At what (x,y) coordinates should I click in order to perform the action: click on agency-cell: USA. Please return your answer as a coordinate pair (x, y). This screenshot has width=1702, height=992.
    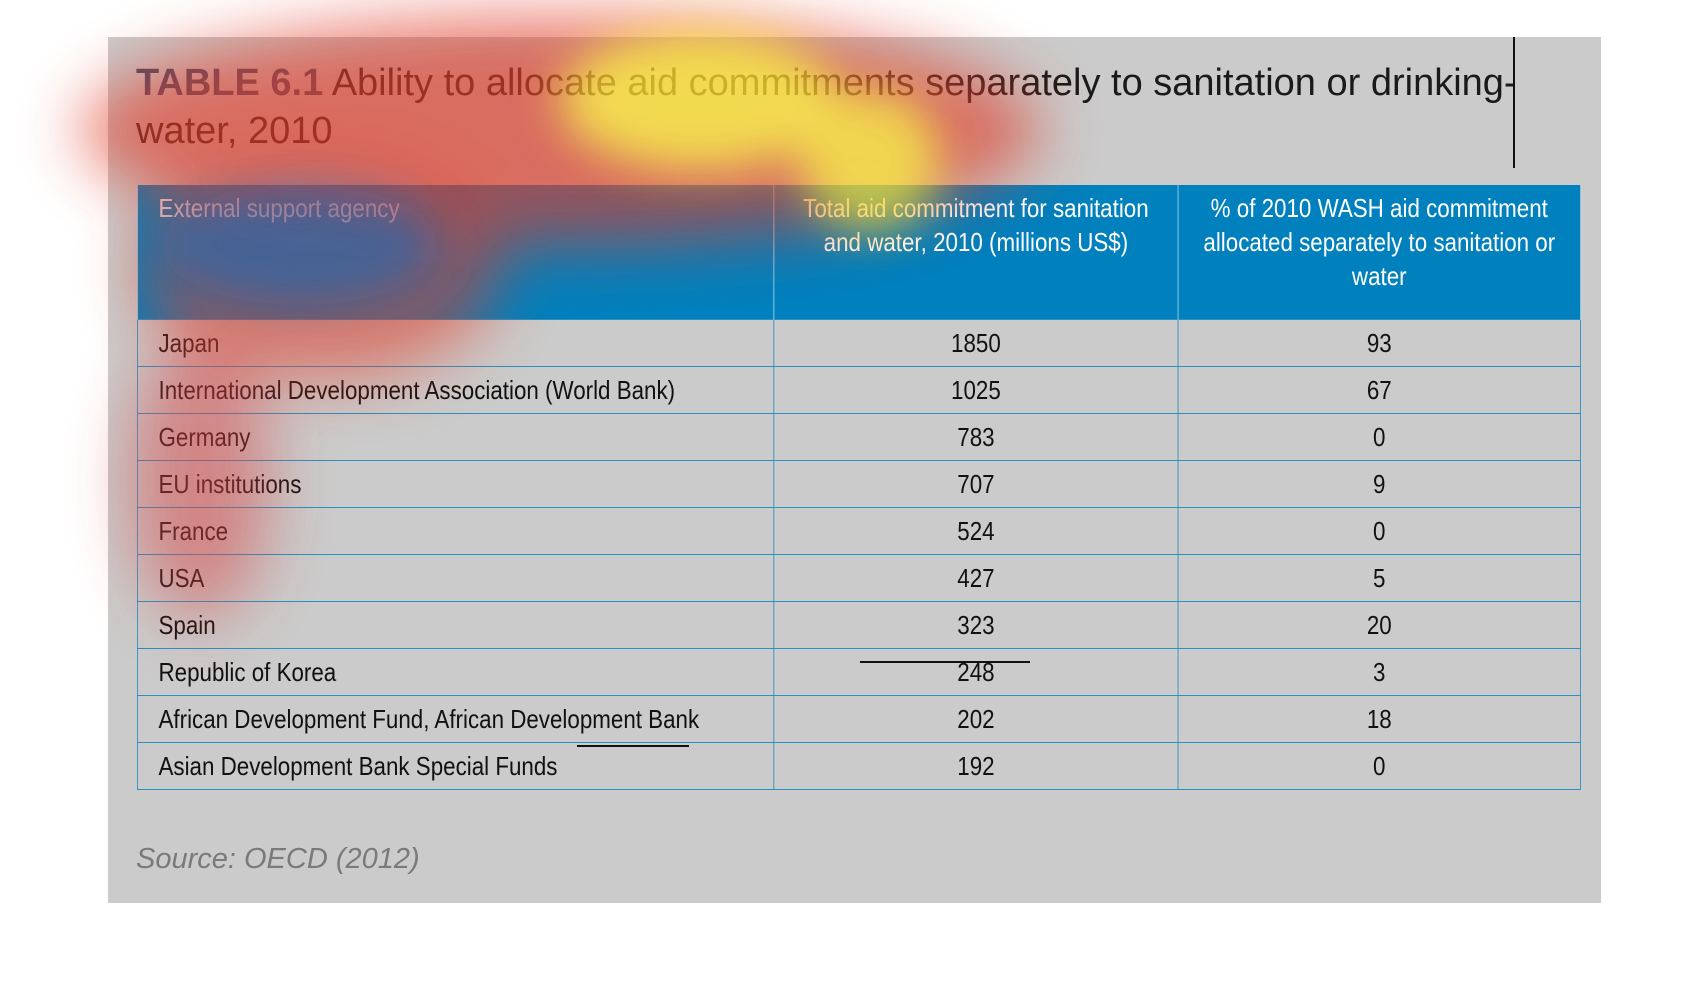
    Looking at the image, I should click on (455, 577).